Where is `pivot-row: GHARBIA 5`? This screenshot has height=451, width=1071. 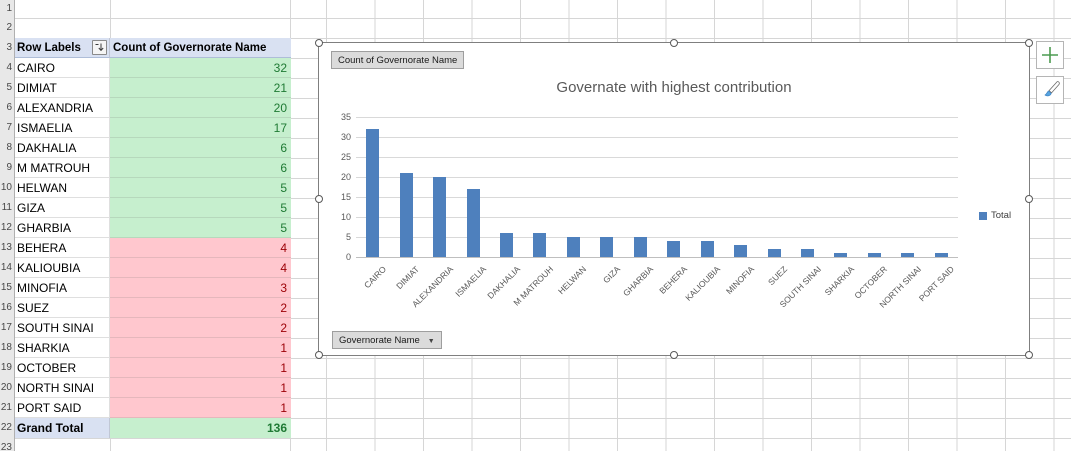 pivot-row: GHARBIA 5 is located at coordinates (152, 228).